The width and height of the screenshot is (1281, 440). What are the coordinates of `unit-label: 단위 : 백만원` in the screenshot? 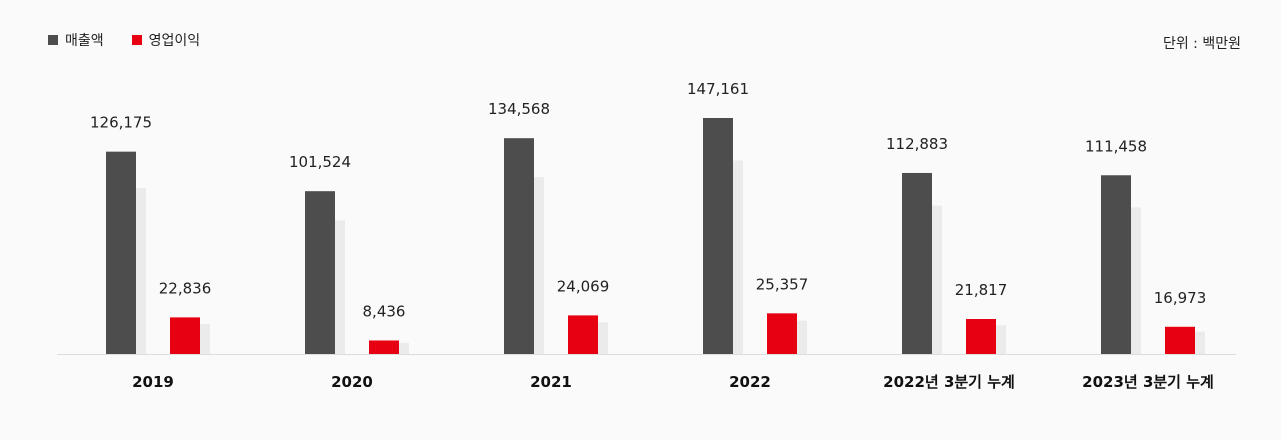 It's located at (1201, 44).